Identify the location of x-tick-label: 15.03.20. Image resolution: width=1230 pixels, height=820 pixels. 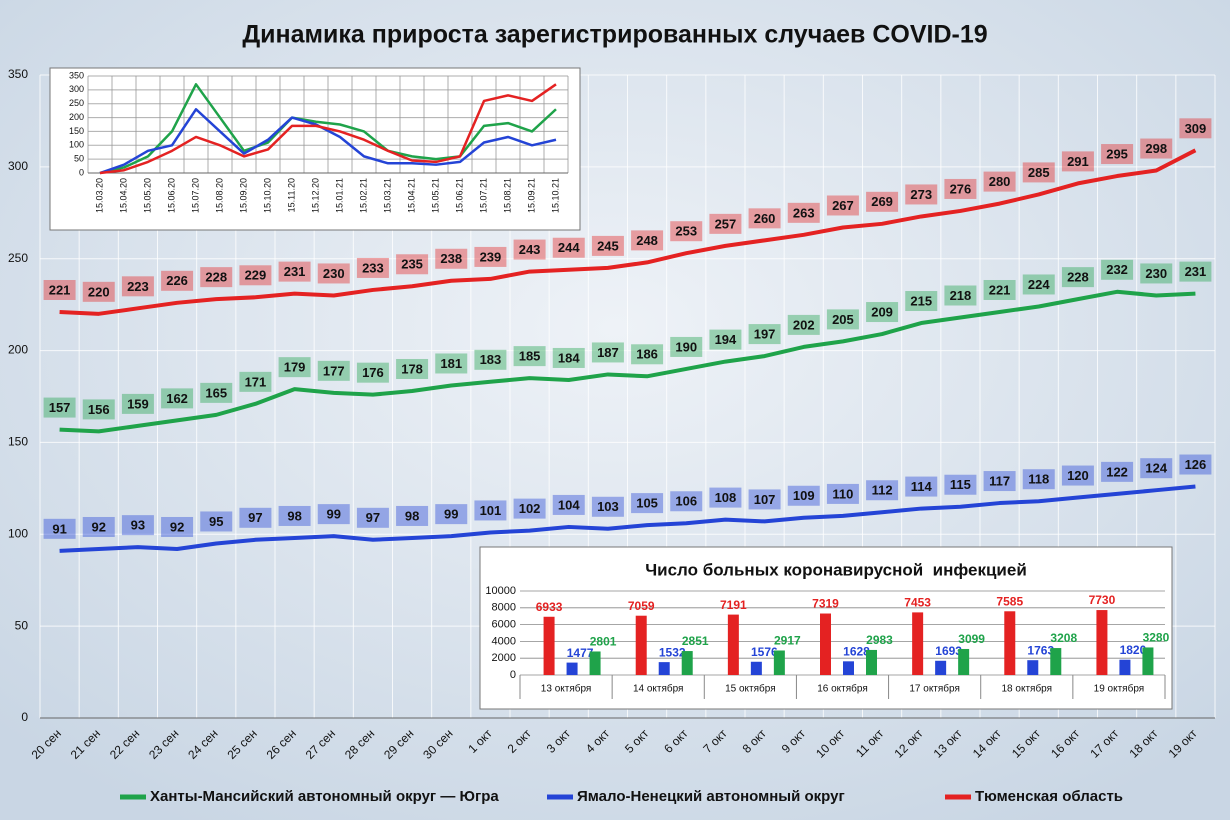
(99, 195).